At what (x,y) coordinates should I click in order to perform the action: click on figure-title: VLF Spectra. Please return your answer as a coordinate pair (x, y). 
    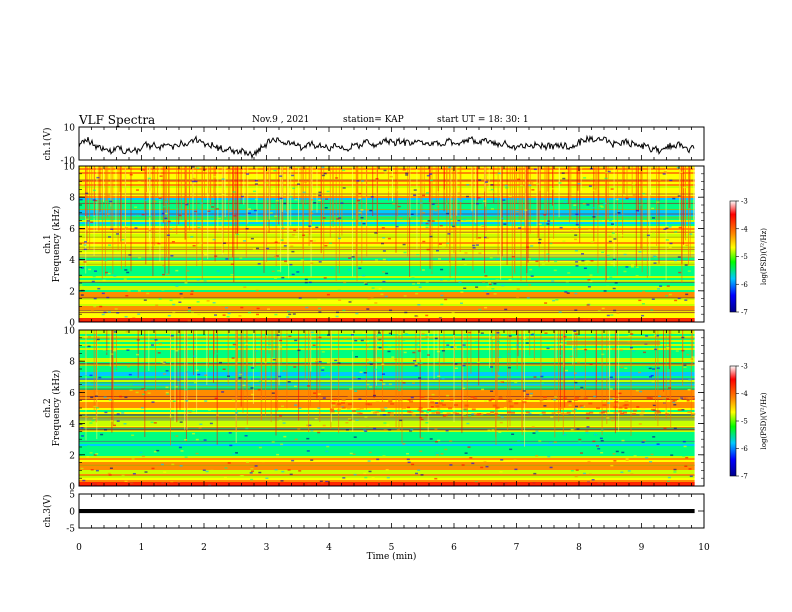
    Looking at the image, I should click on (117, 120).